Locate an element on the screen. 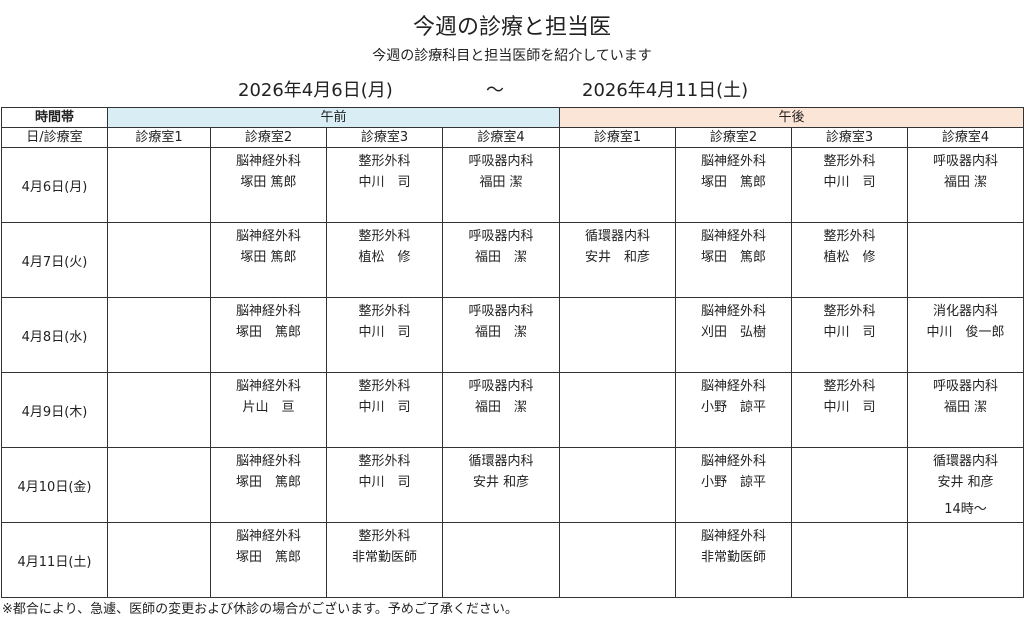  room-header: 診療室2 is located at coordinates (734, 137).